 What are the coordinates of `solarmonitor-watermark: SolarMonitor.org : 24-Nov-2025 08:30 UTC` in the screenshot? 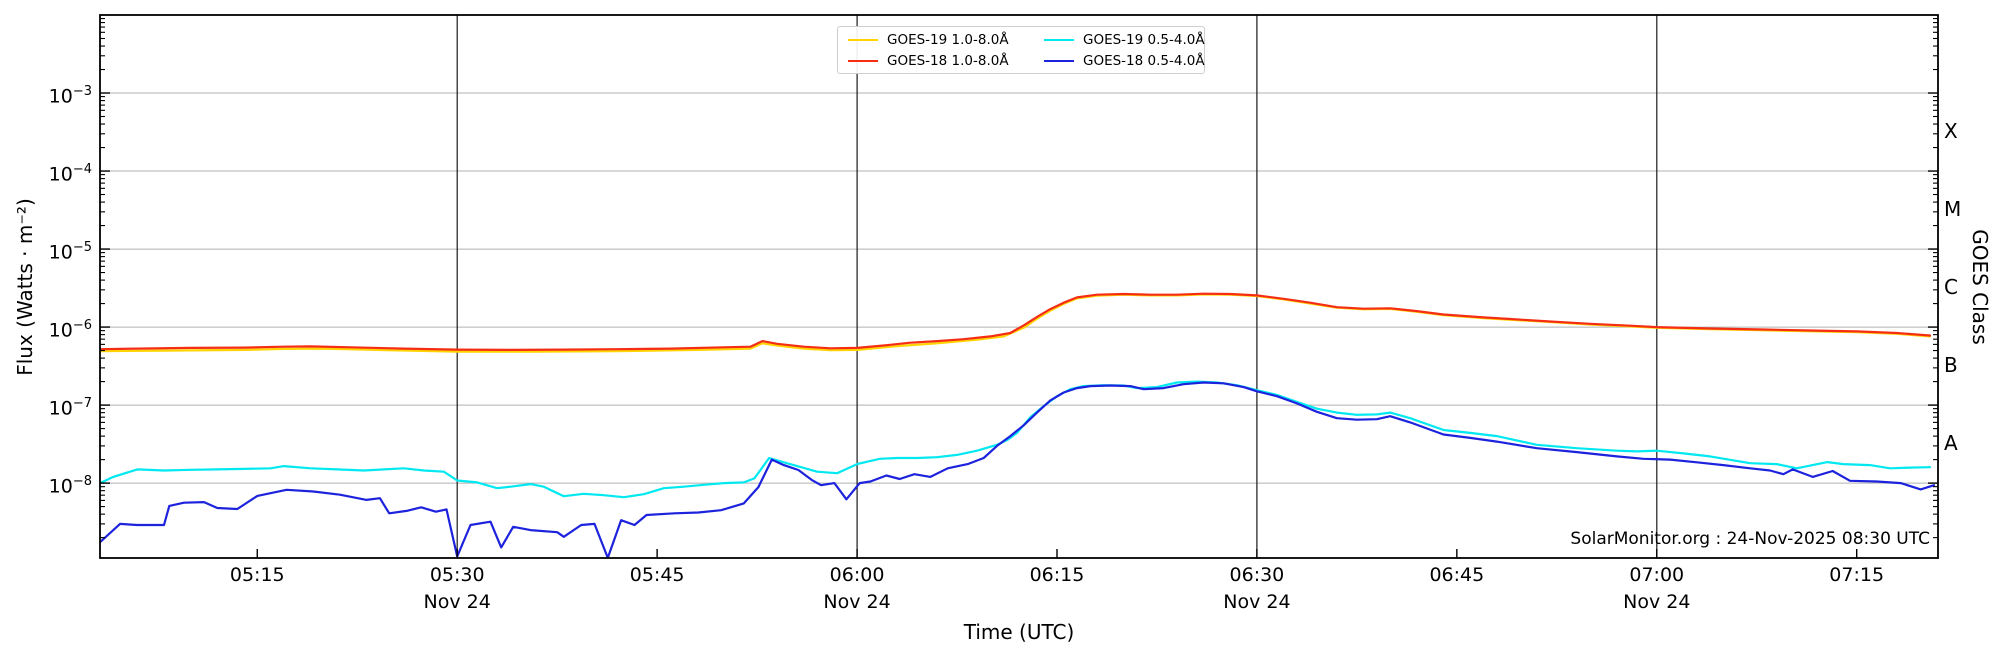 It's located at (1750, 539).